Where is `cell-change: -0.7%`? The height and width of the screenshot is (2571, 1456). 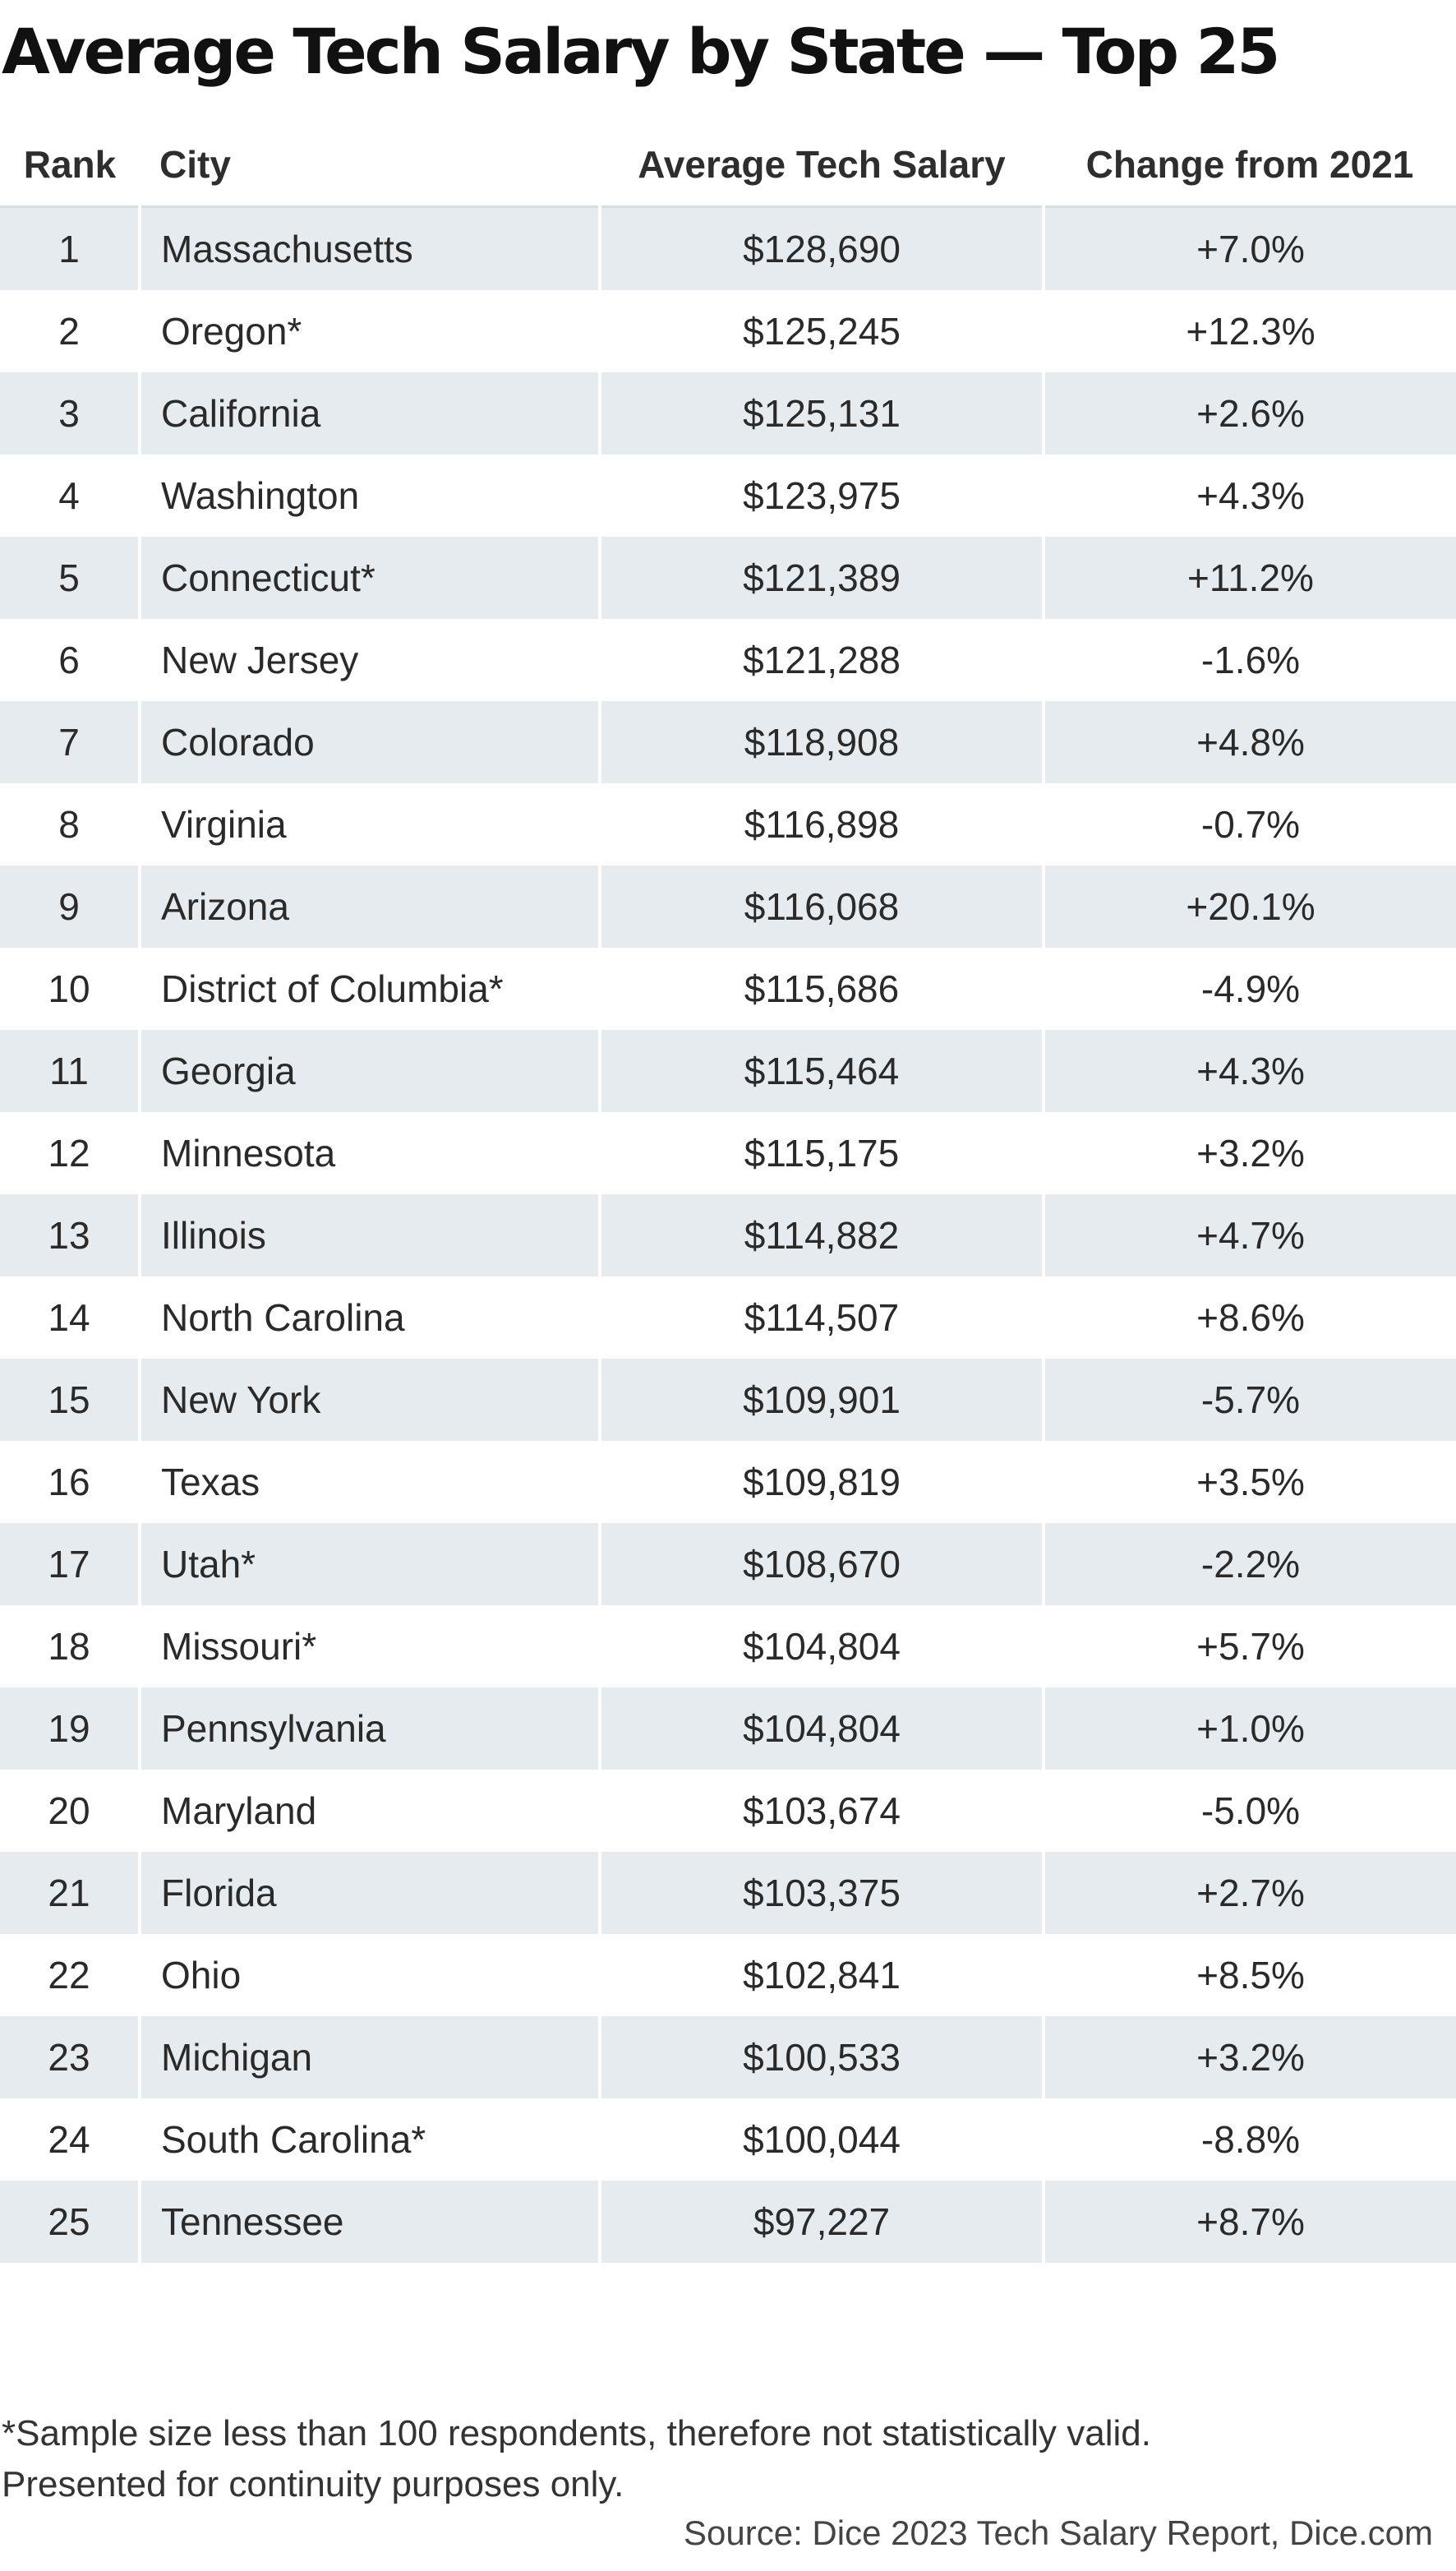
cell-change: -0.7% is located at coordinates (1250, 824).